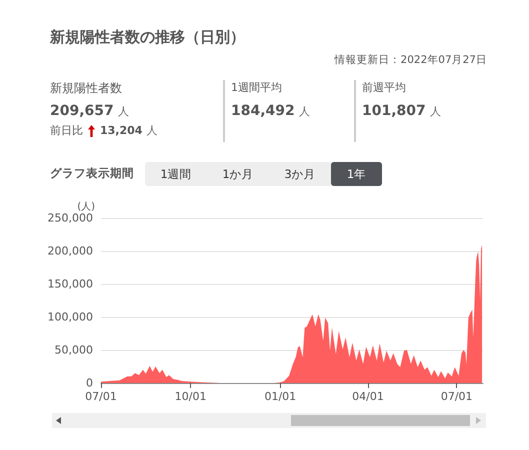  Describe the element at coordinates (73, 350) in the screenshot. I see `y-tick-label: 50,000` at that location.